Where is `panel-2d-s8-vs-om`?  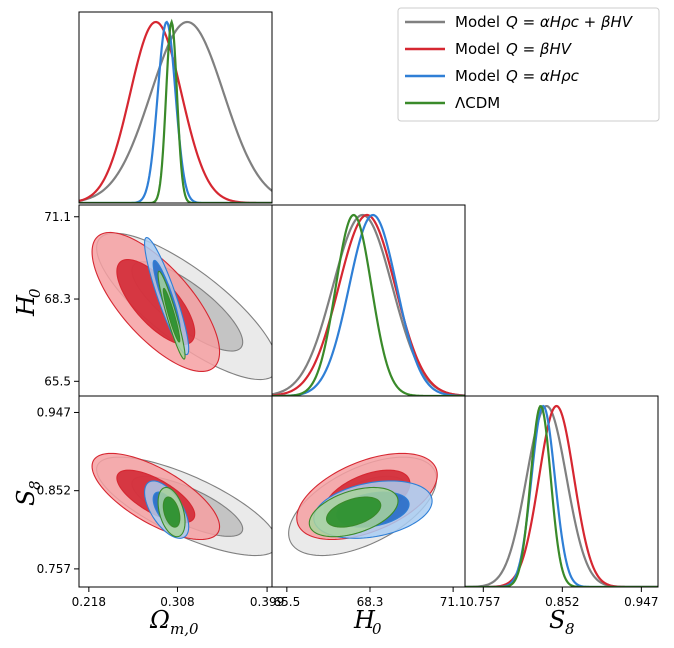
panel-2d-s8-vs-om is located at coordinates (175, 491).